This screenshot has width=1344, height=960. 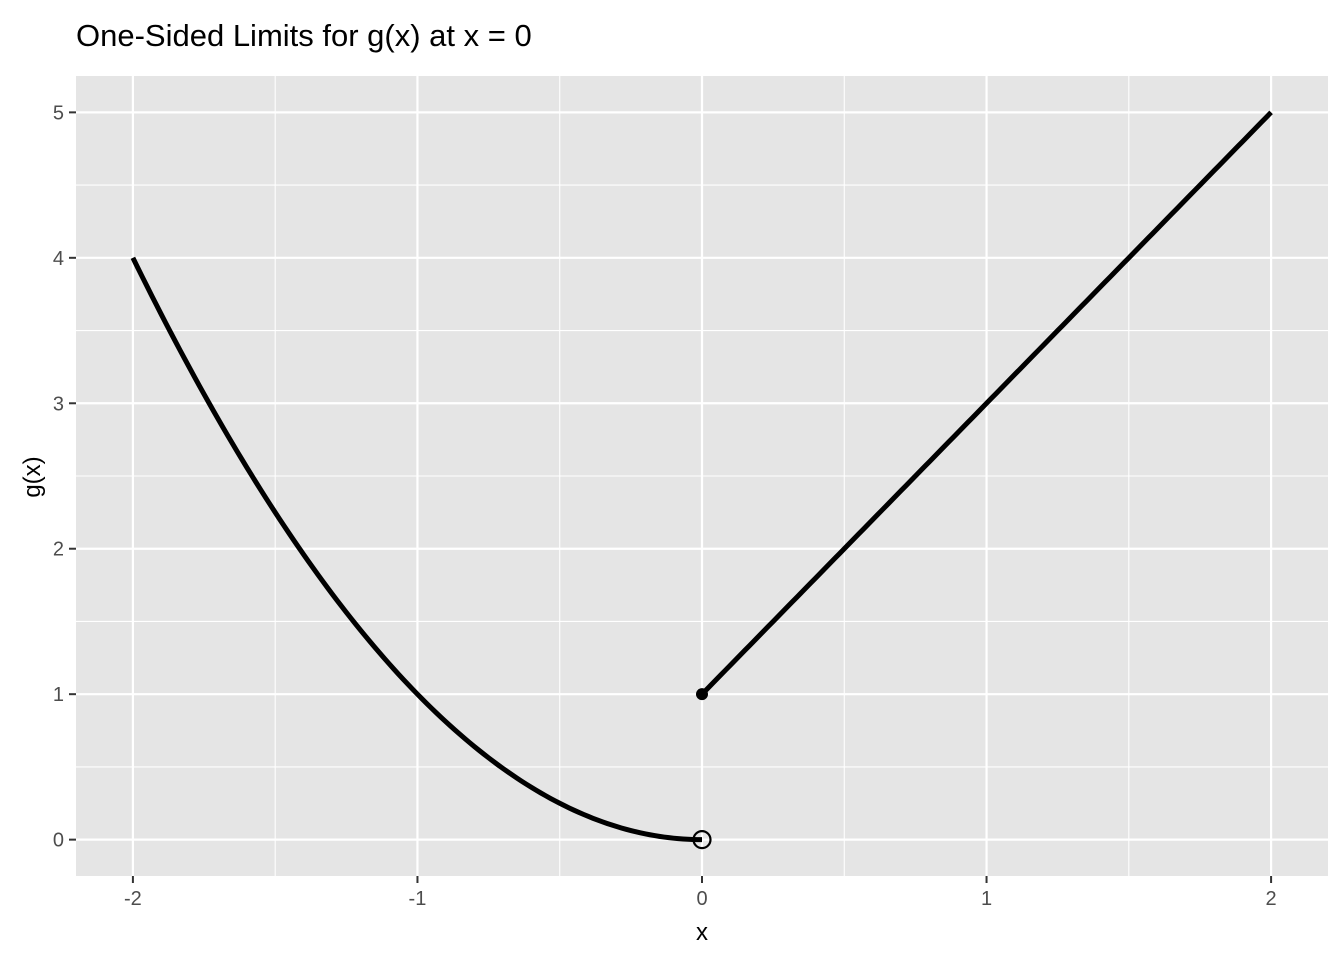 I want to click on open-point, so click(x=702, y=840).